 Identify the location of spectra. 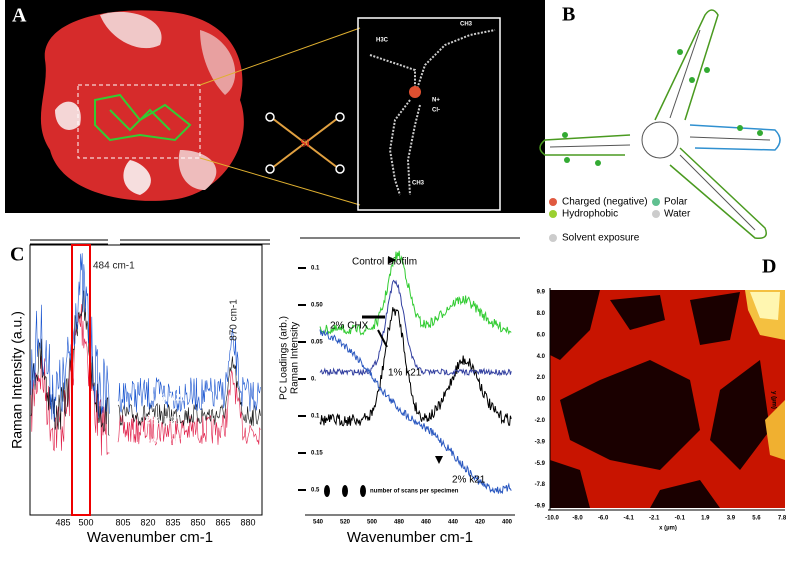
(145, 354).